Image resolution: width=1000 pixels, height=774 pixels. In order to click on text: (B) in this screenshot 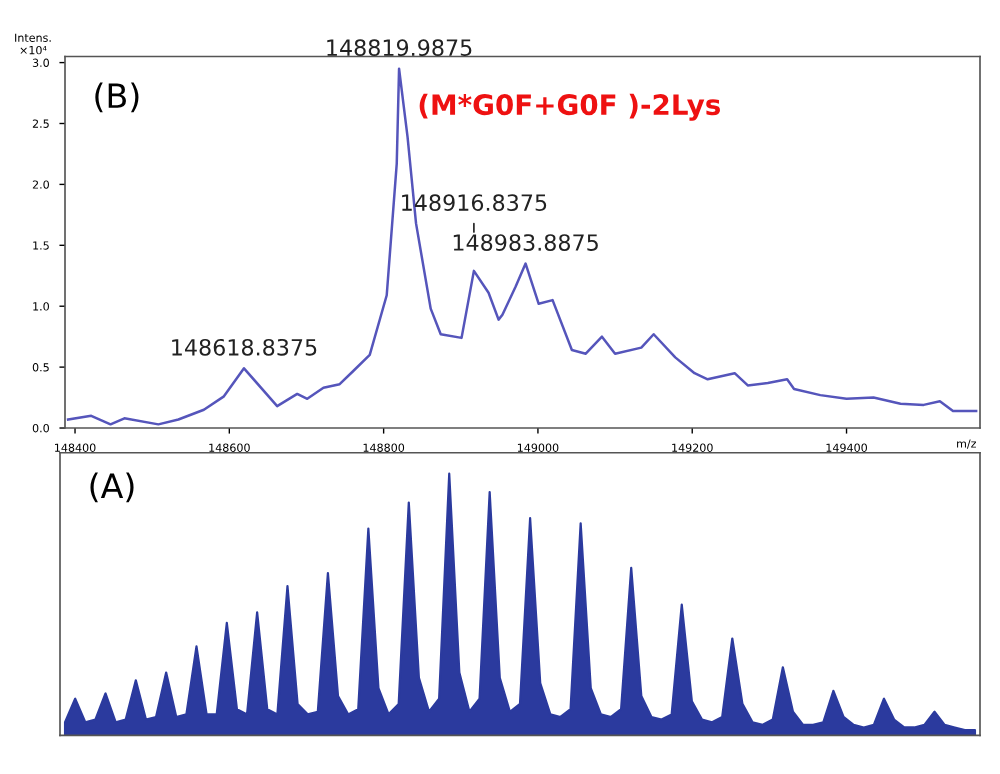, I will do `click(117, 97)`.